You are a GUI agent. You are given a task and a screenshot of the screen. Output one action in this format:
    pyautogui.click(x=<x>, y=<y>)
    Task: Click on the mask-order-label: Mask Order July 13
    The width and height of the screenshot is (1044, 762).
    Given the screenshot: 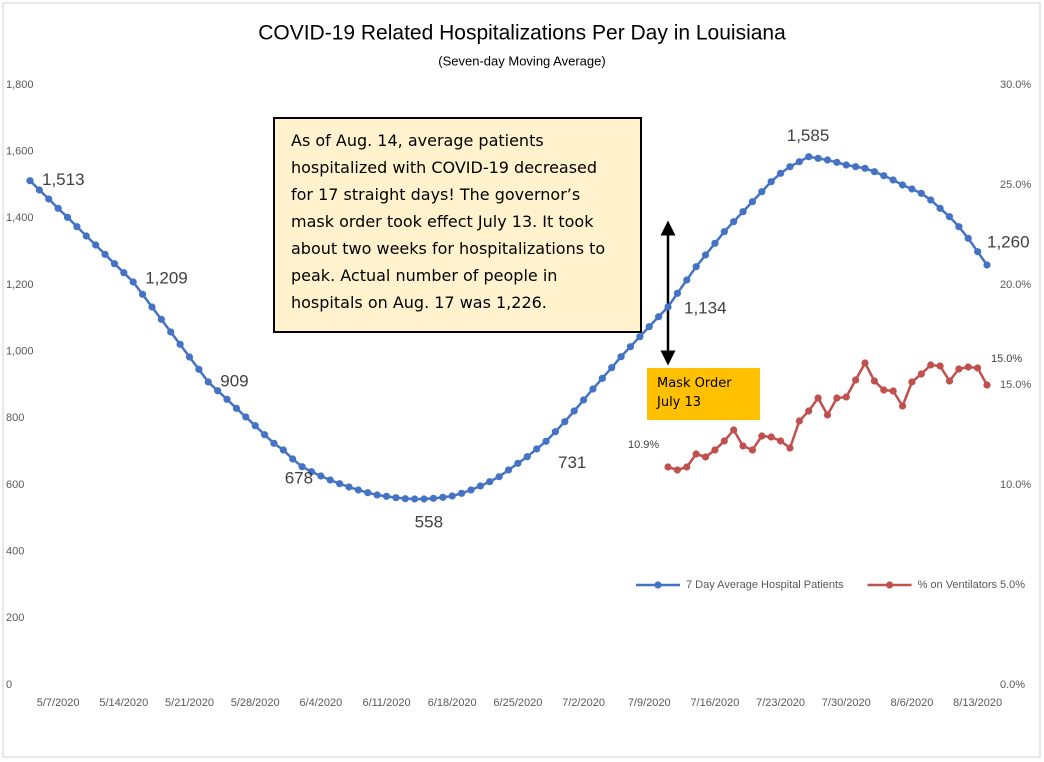 What is the action you would take?
    pyautogui.click(x=703, y=394)
    